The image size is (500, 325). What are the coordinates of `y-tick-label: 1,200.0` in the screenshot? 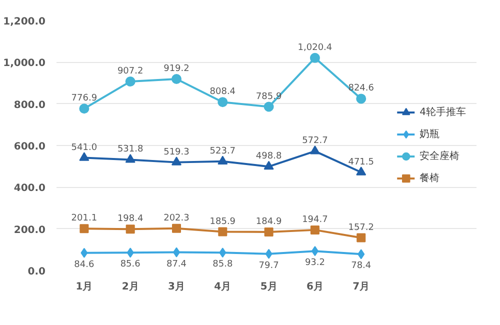 It's located at (24, 22).